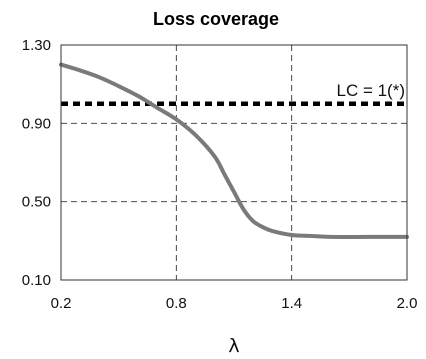 The image size is (426, 359). What do you see at coordinates (36, 123) in the screenshot?
I see `y-tick-label: 0.90` at bounding box center [36, 123].